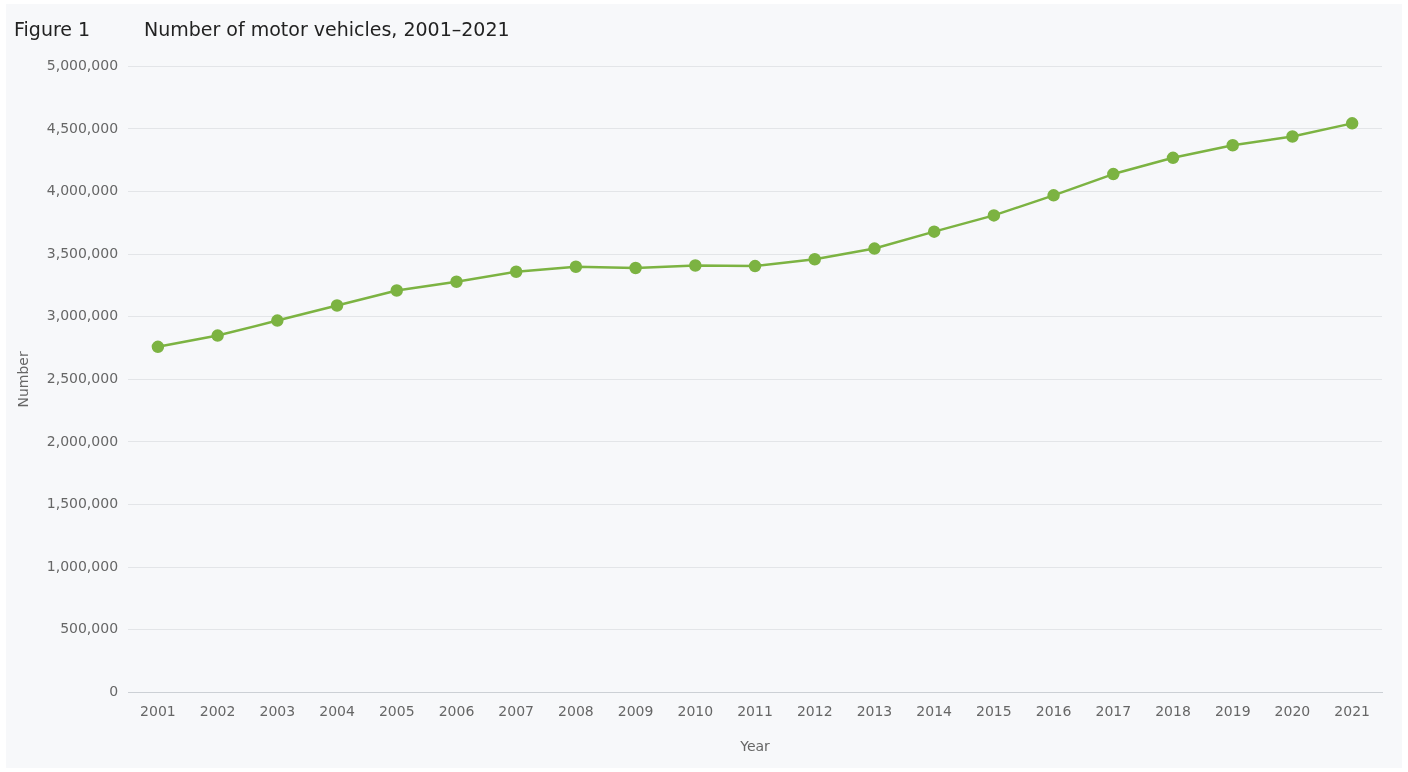  Describe the element at coordinates (1232, 711) in the screenshot. I see `x-tick-label: 2019` at that location.